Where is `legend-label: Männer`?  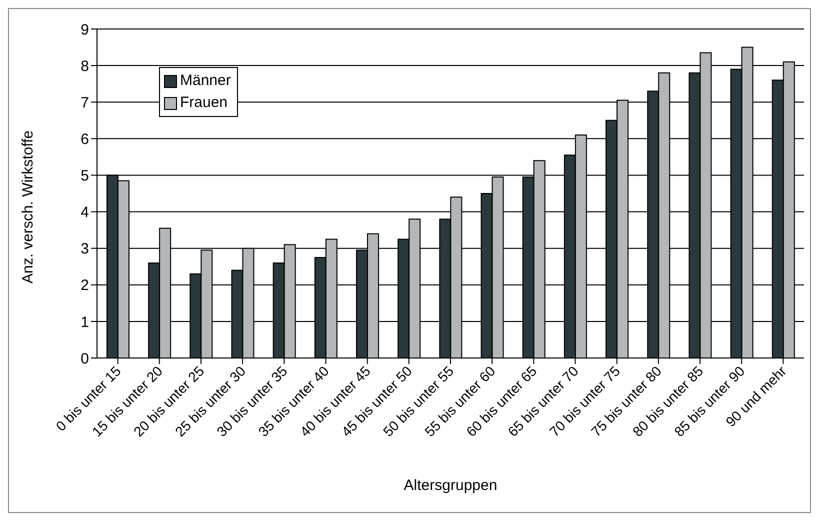 legend-label: Männer is located at coordinates (205, 81).